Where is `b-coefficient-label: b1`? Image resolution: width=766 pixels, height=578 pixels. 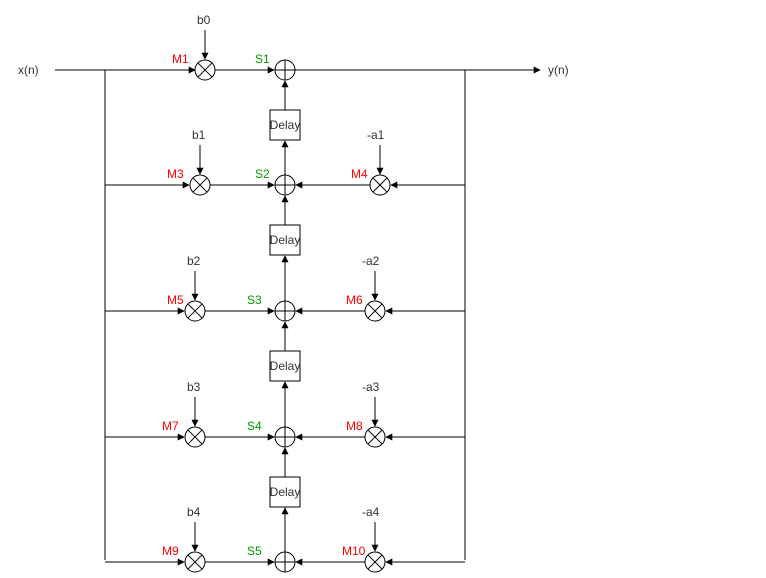 b-coefficient-label: b1 is located at coordinates (199, 135).